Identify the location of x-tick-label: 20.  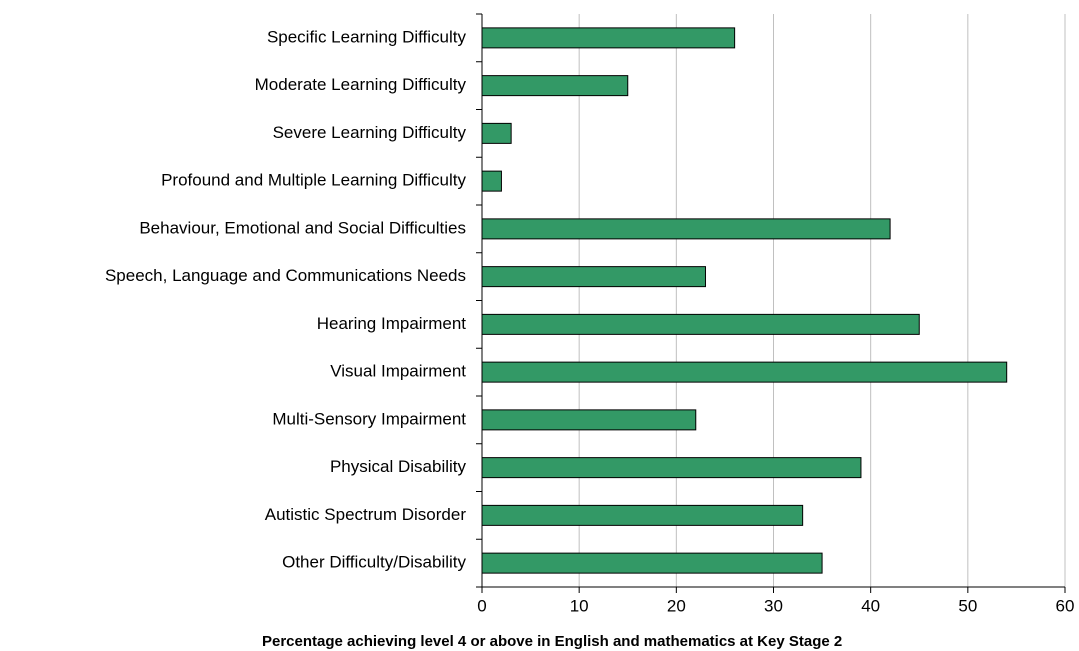
(676, 605).